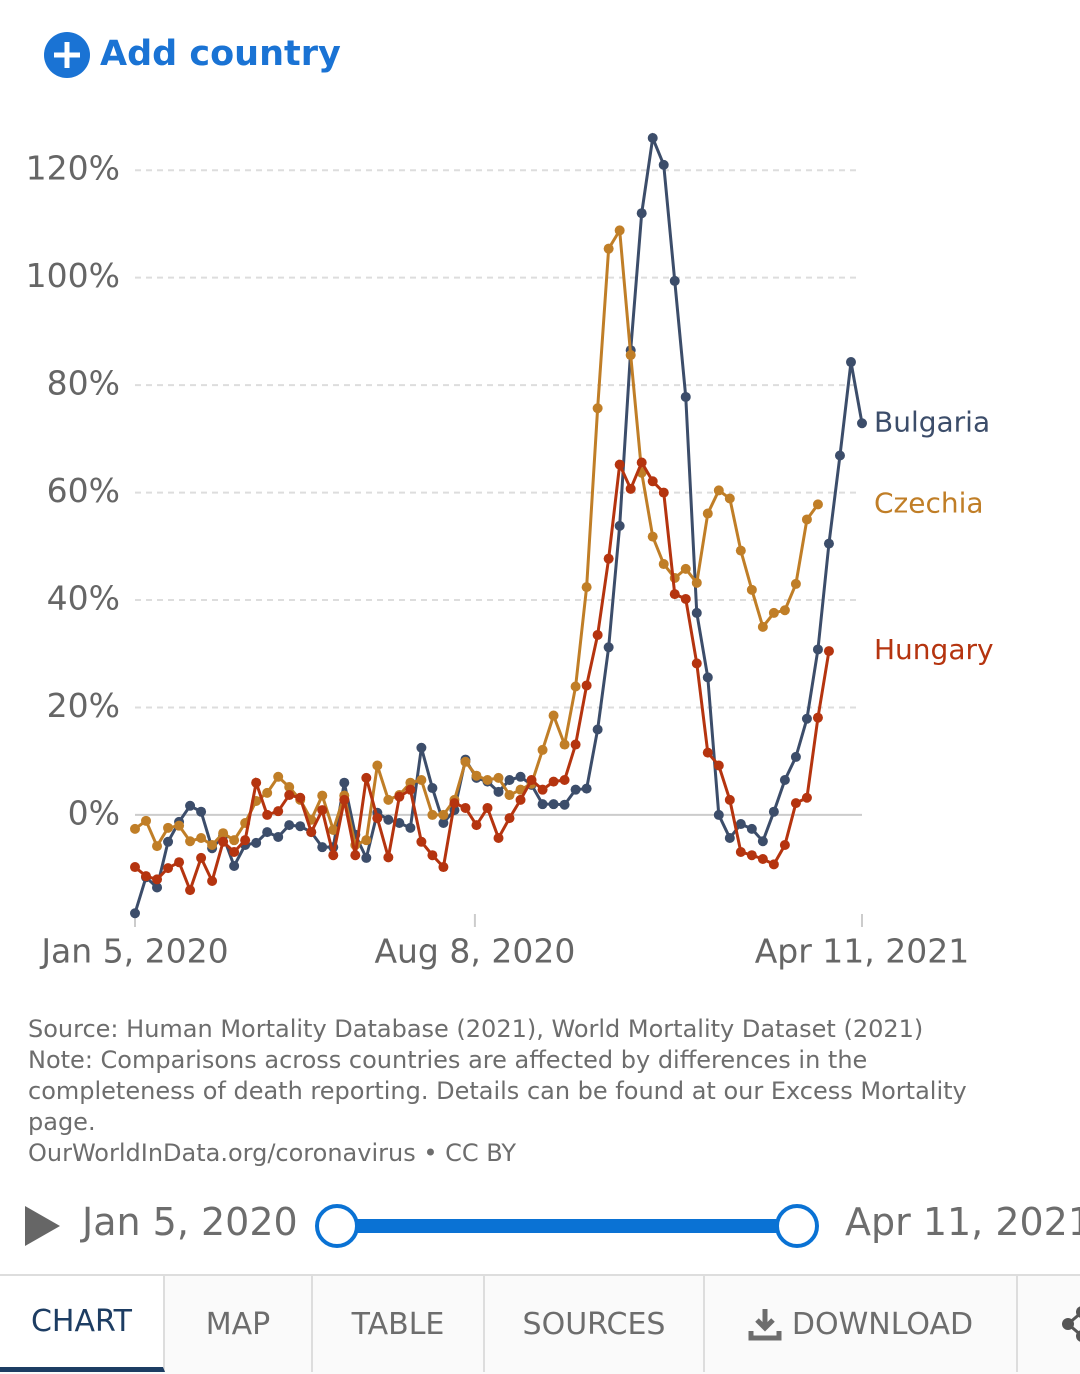 The height and width of the screenshot is (1374, 1080). Describe the element at coordinates (73, 275) in the screenshot. I see `y-tick-label: 100%` at that location.